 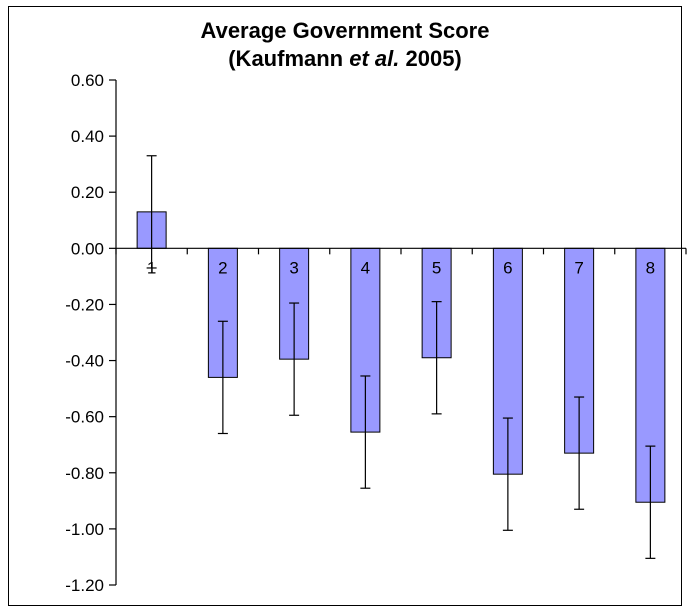 I want to click on category-label: 6, so click(x=507, y=267).